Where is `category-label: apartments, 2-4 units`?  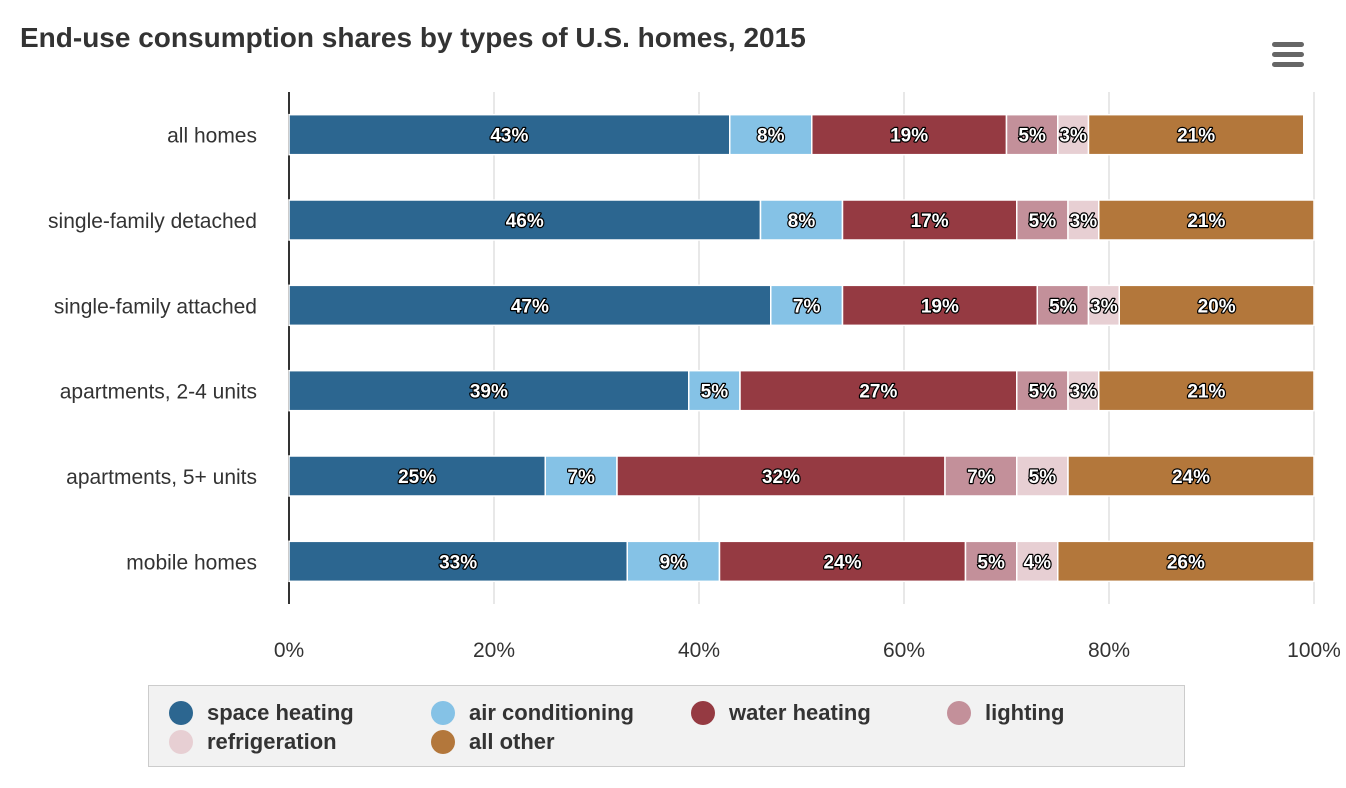
category-label: apartments, 2-4 units is located at coordinates (158, 392).